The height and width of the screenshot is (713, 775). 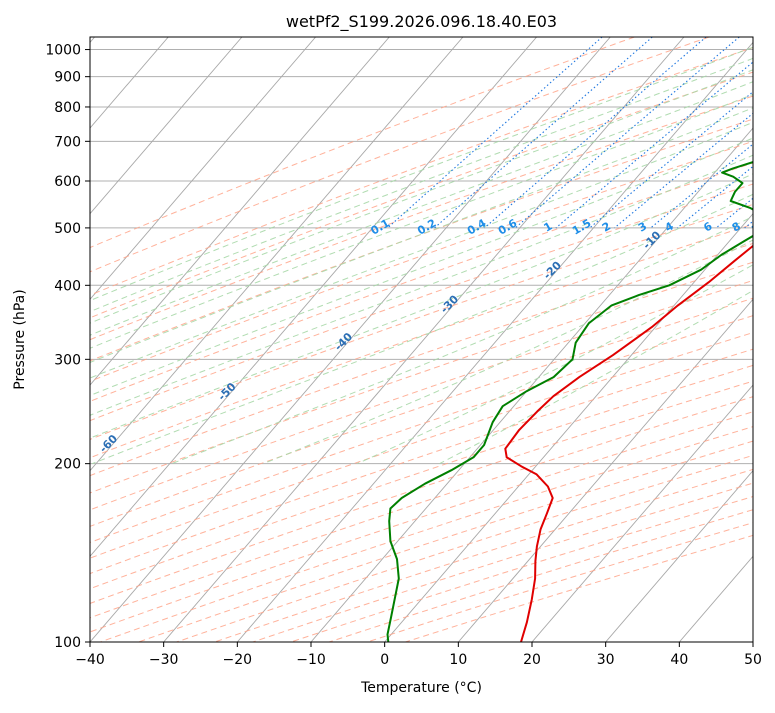 I want to click on y-axis-label: Pressure (hPa), so click(x=20, y=339).